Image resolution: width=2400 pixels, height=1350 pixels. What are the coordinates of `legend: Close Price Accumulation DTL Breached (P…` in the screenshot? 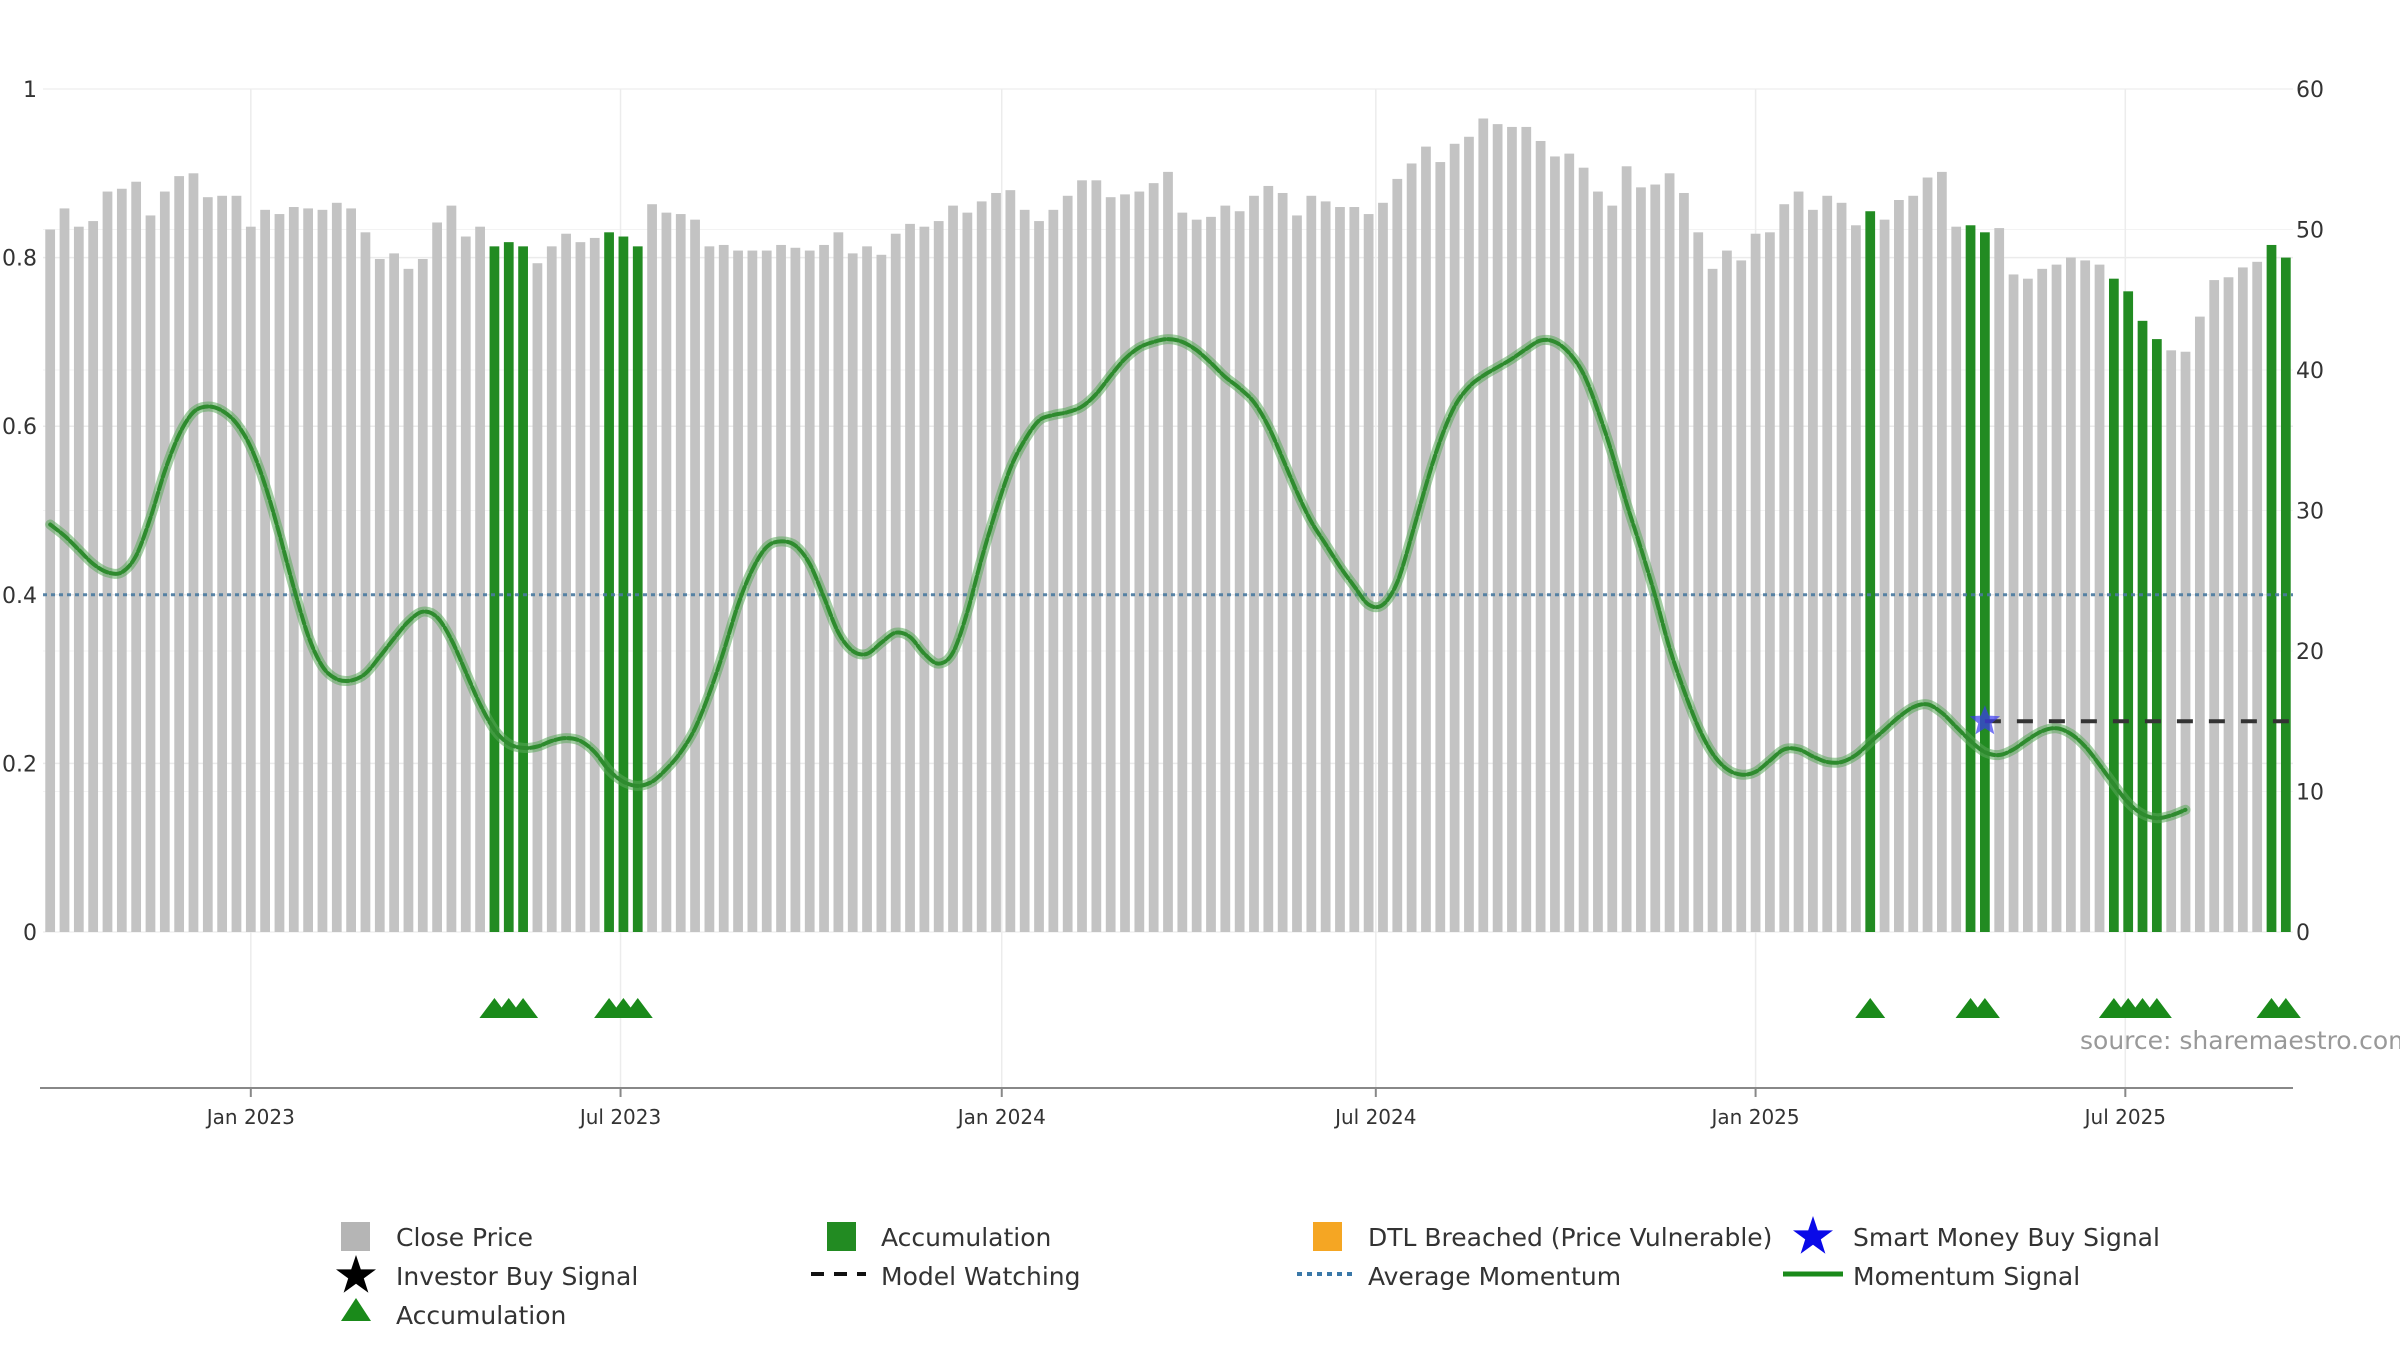 It's located at (1248, 1273).